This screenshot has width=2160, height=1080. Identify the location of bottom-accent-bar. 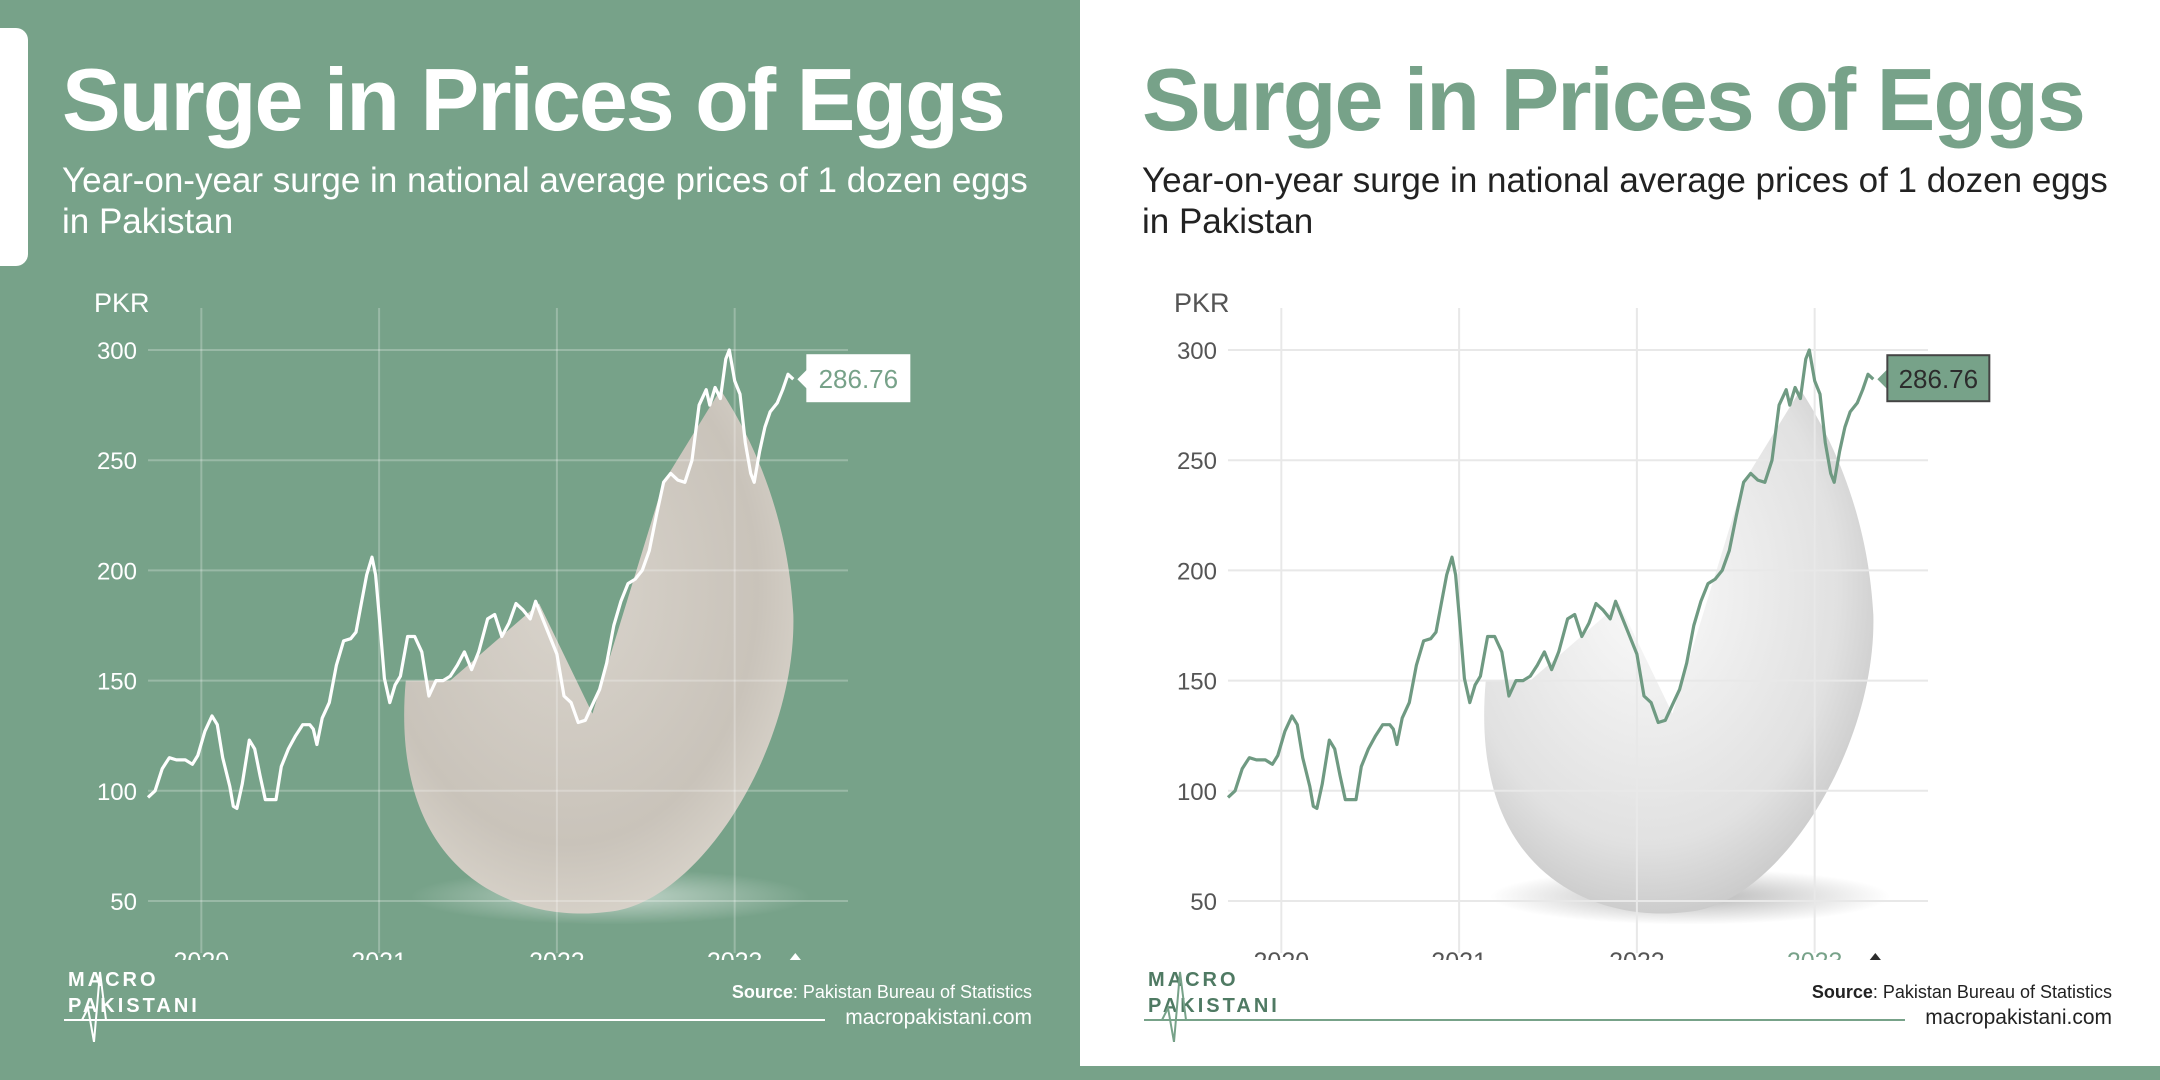
(1620, 1073).